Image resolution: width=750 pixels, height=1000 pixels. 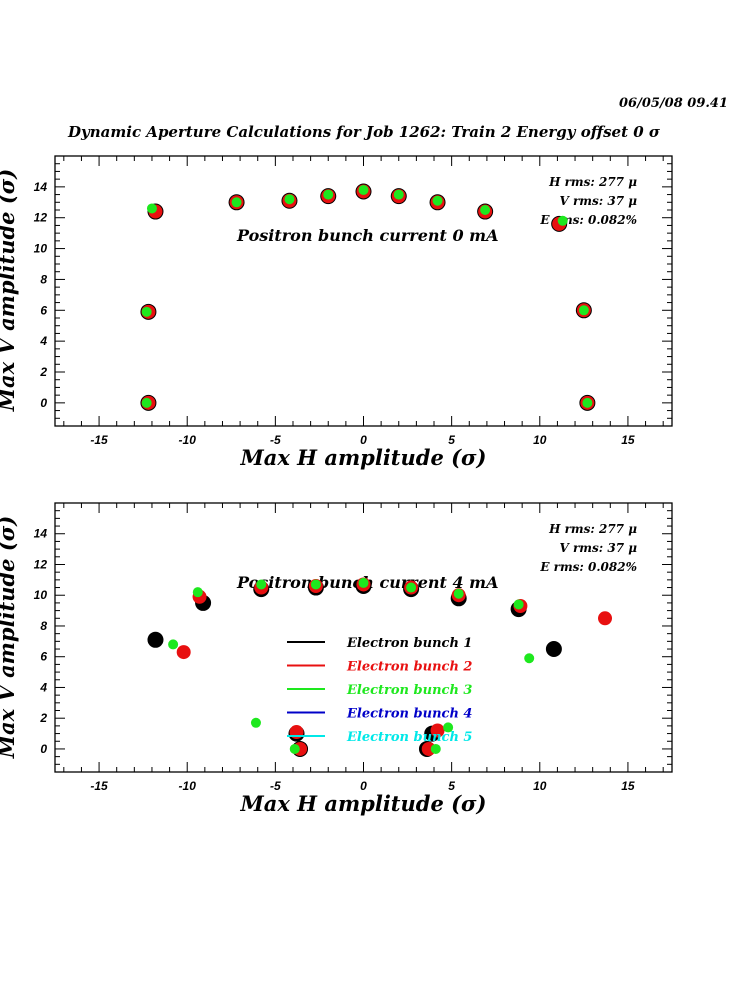 What do you see at coordinates (409, 714) in the screenshot?
I see `legend-label: Electron bunch 4` at bounding box center [409, 714].